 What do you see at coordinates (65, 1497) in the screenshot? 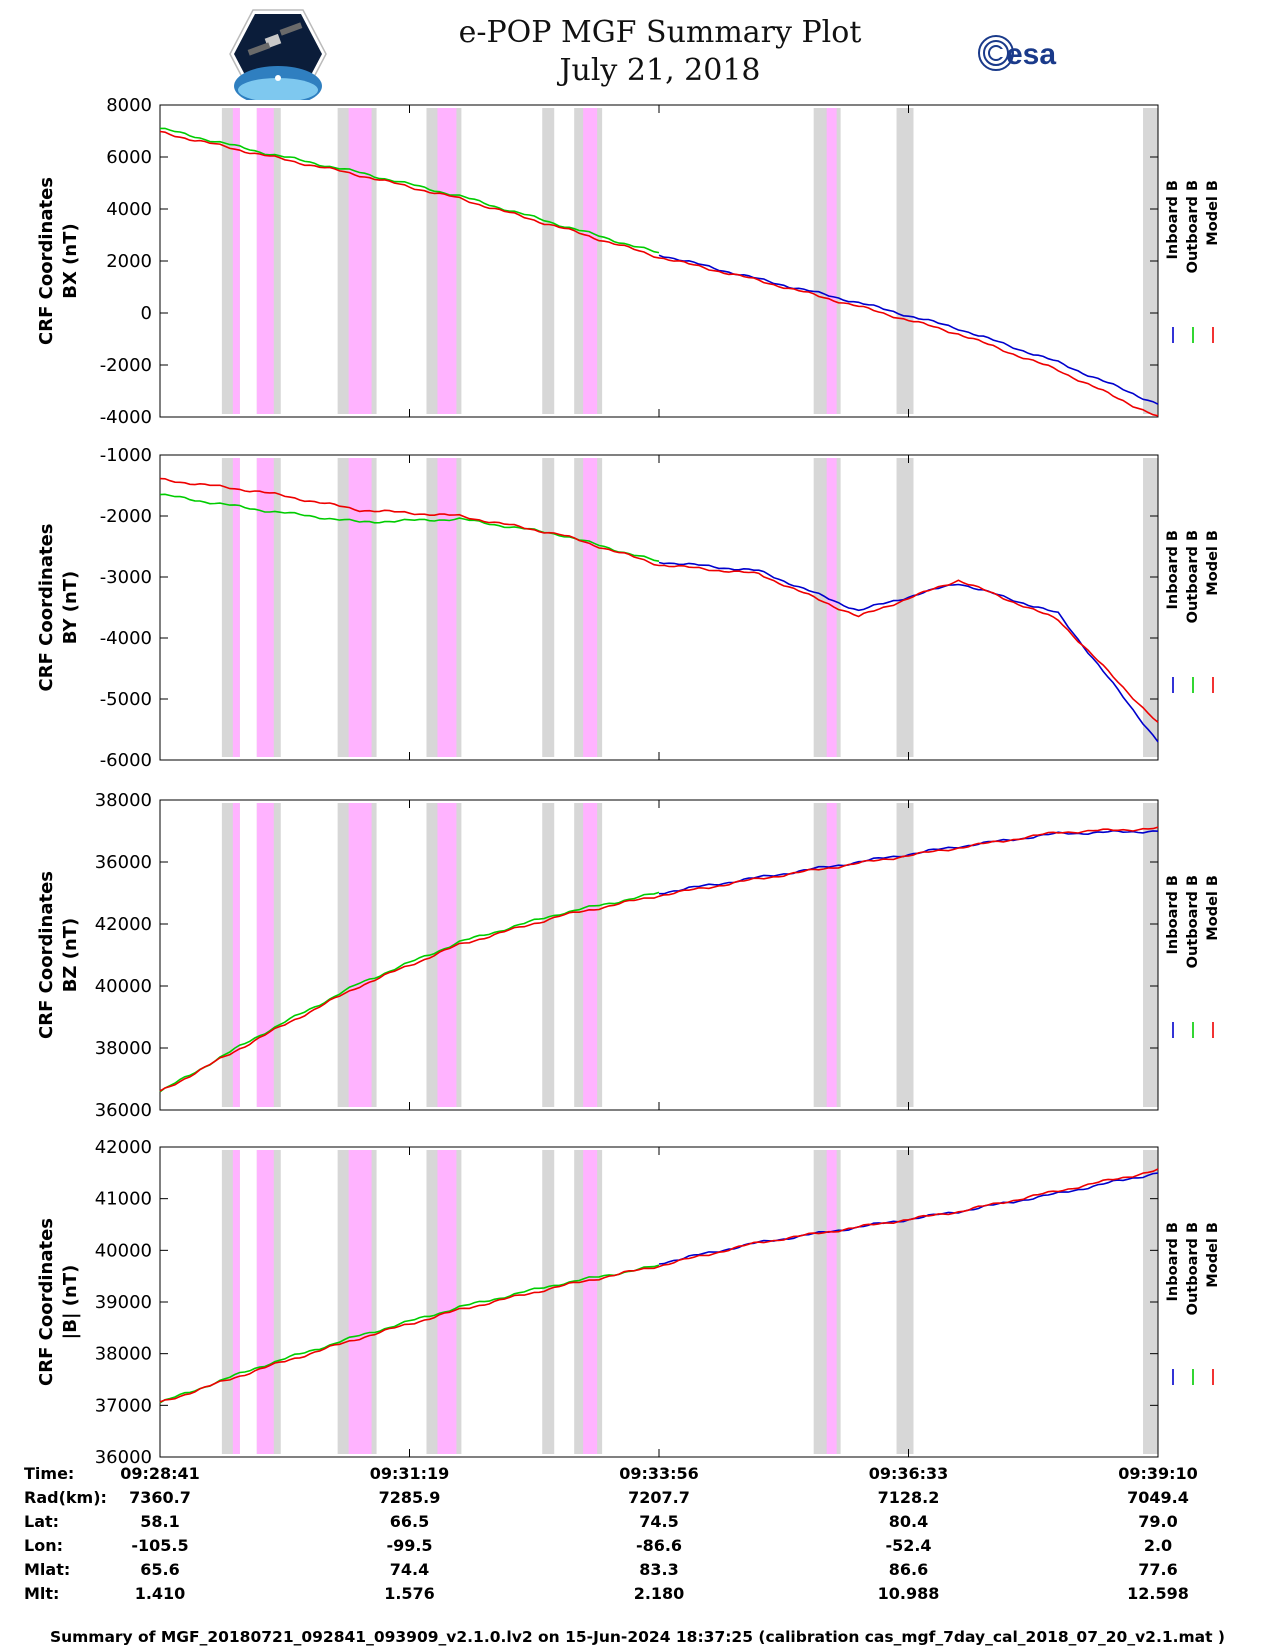
I see `footer-row-label: Rad(km):` at bounding box center [65, 1497].